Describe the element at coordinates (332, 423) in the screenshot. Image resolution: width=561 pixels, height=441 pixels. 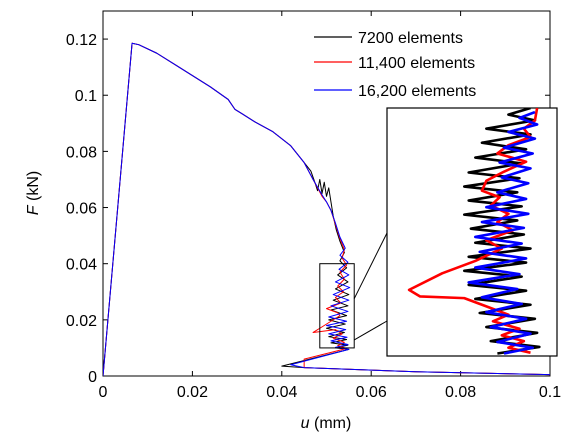
I see `x-axis-unit: (mm)` at that location.